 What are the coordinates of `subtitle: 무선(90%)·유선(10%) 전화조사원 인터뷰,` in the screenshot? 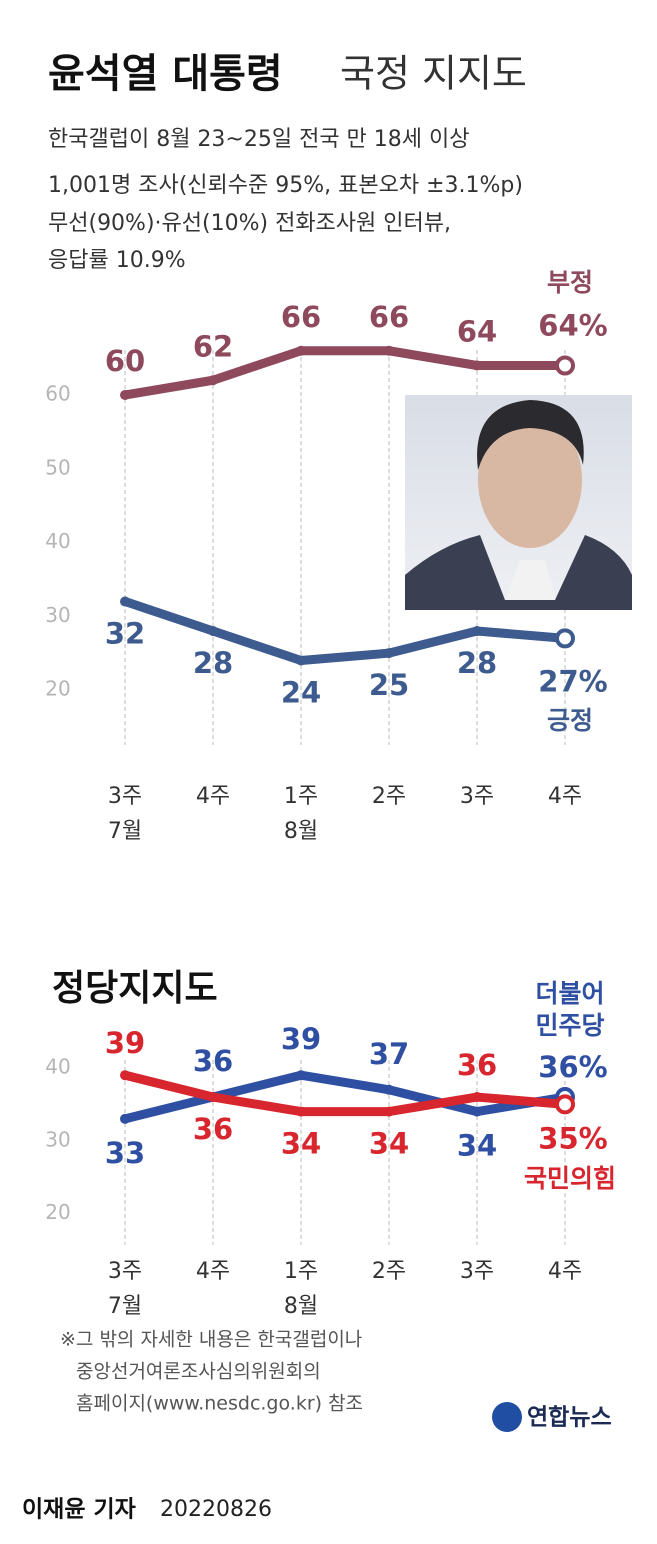 It's located at (249, 223).